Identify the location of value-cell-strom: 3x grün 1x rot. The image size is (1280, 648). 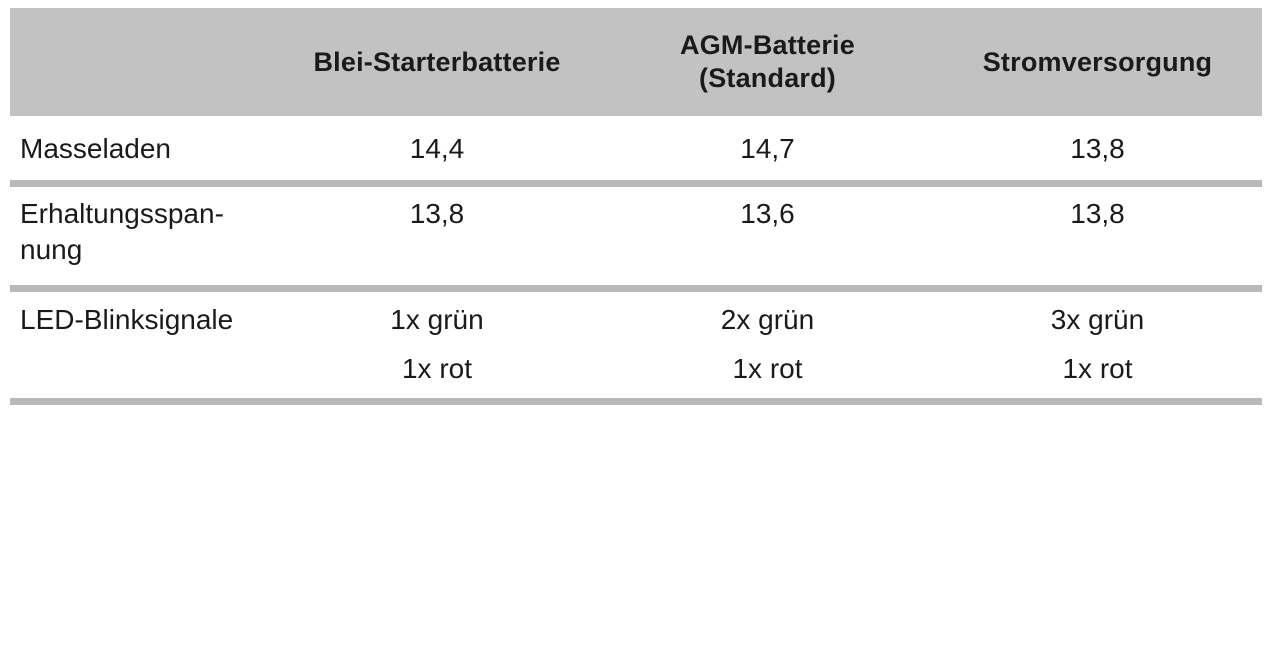
(1097, 345).